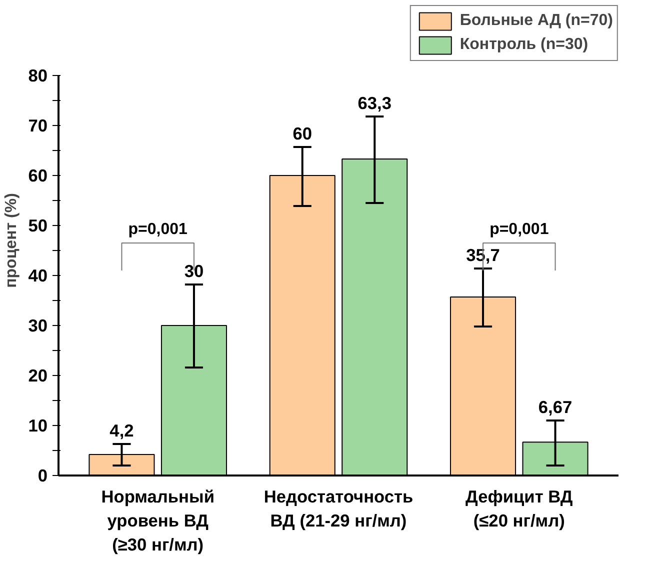 The image size is (662, 570). I want to click on data-label: 30, so click(194, 271).